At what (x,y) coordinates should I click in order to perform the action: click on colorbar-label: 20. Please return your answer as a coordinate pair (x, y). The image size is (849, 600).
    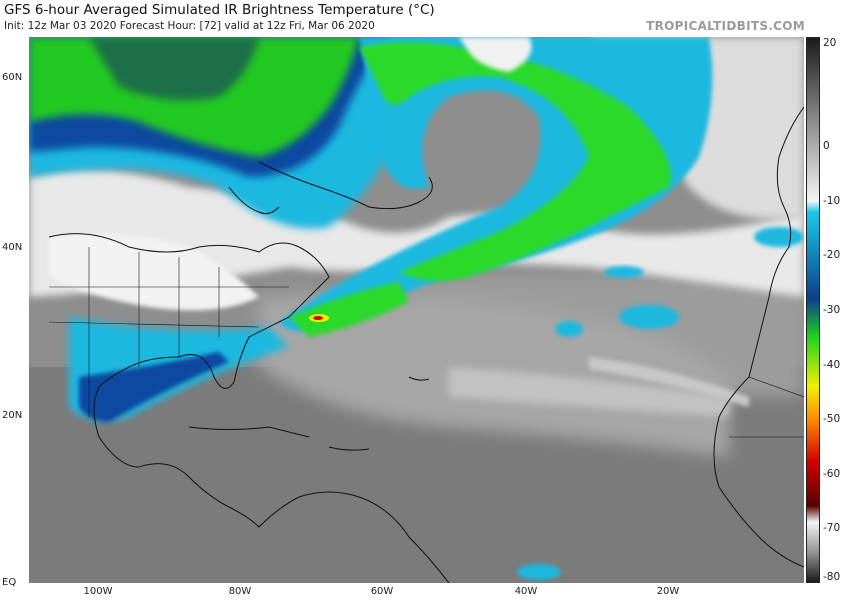
    Looking at the image, I should click on (830, 43).